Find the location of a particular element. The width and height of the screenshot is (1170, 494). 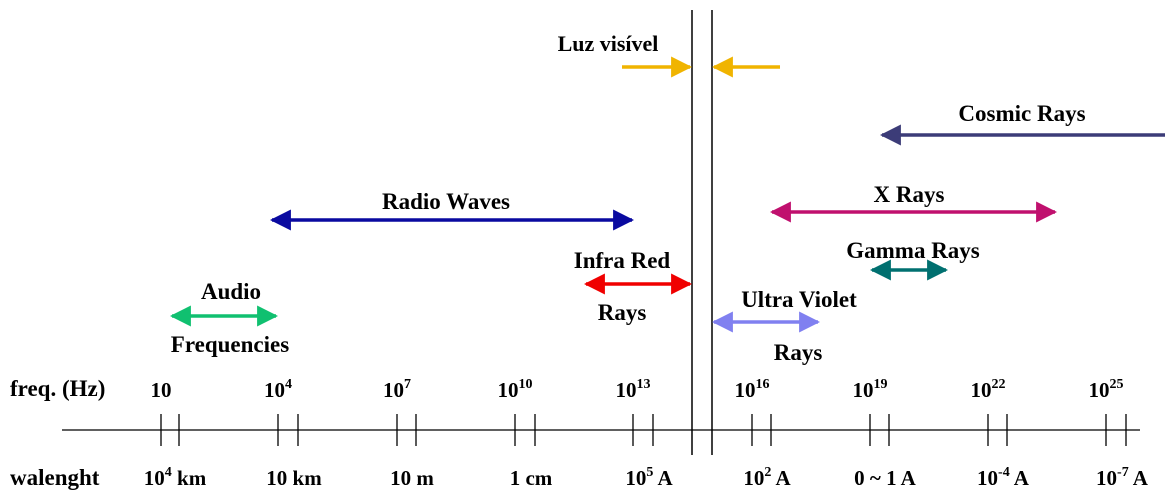

frequency-tick-label-exponent: 19 is located at coordinates (881, 384).